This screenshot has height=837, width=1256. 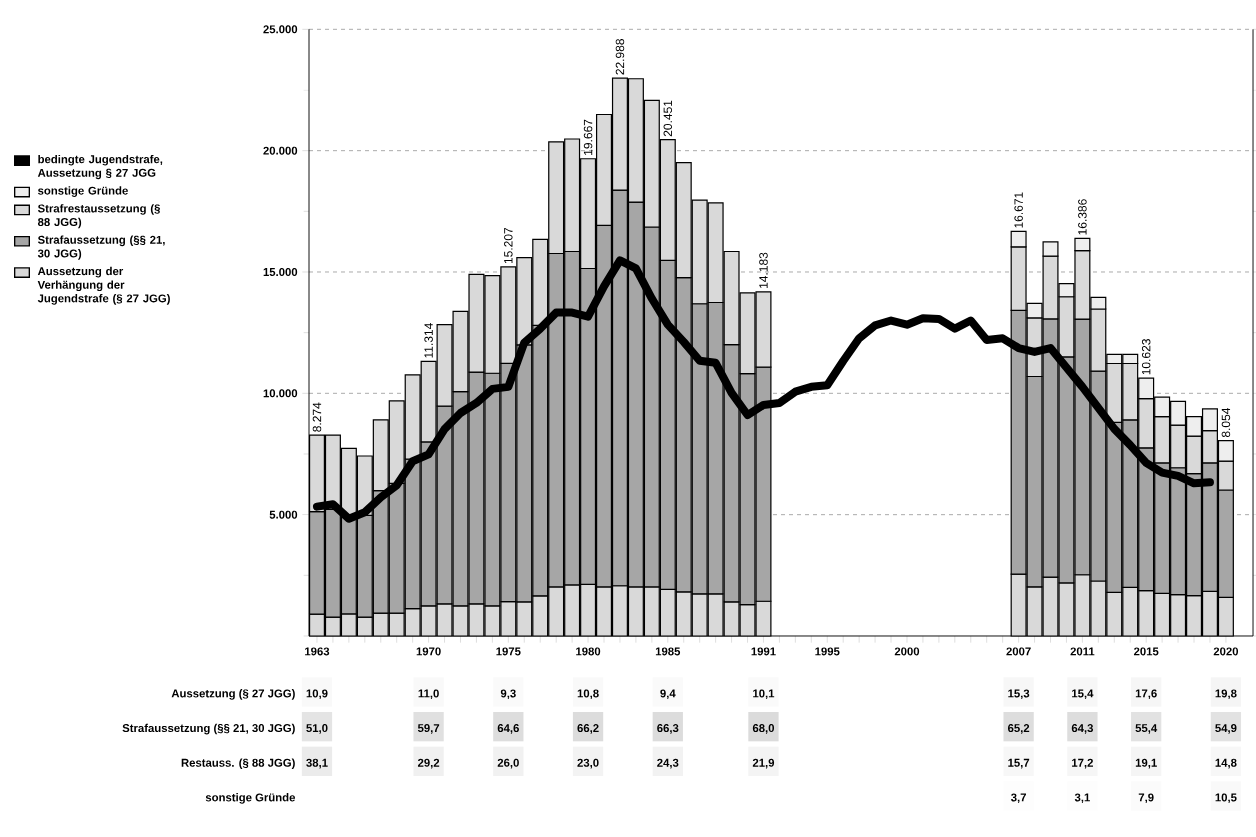 I want to click on x-tick-label: 1975, so click(x=508, y=651).